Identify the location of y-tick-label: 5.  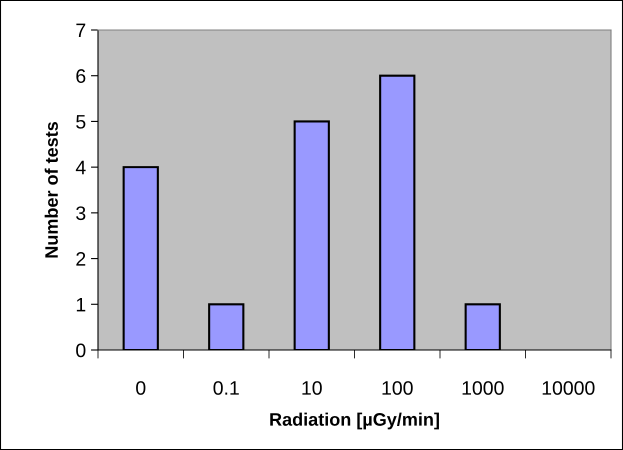
(81, 122).